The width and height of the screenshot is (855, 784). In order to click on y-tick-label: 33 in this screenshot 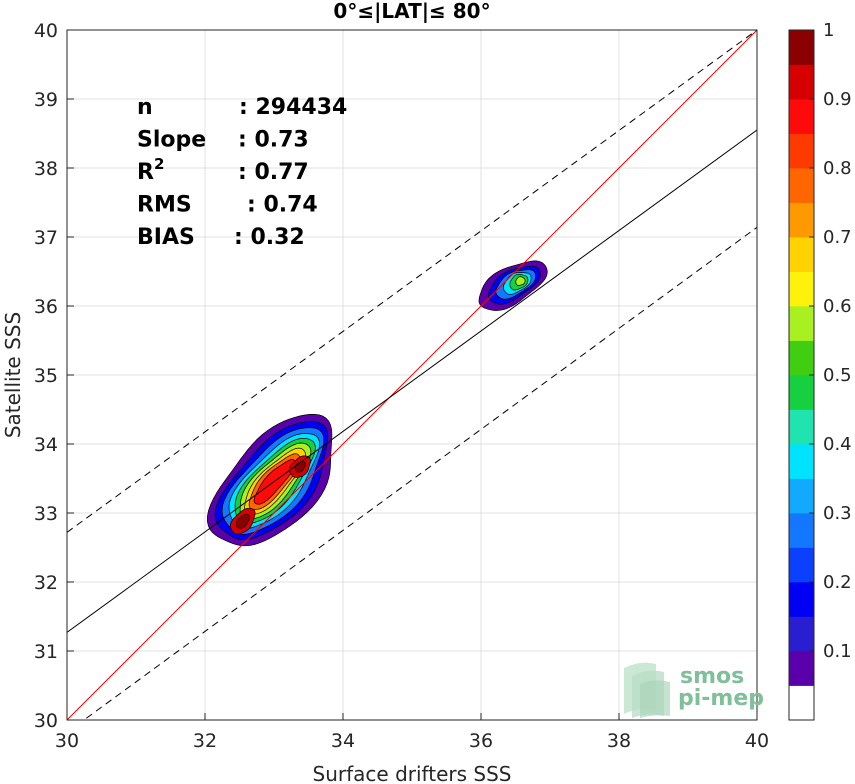, I will do `click(46, 514)`.